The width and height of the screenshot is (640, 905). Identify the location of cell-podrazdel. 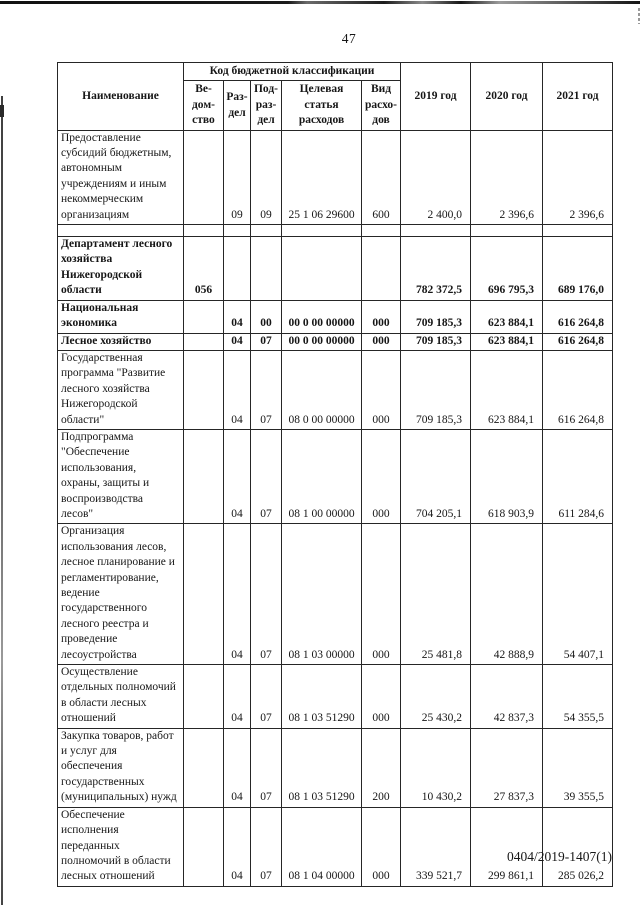
(266, 231).